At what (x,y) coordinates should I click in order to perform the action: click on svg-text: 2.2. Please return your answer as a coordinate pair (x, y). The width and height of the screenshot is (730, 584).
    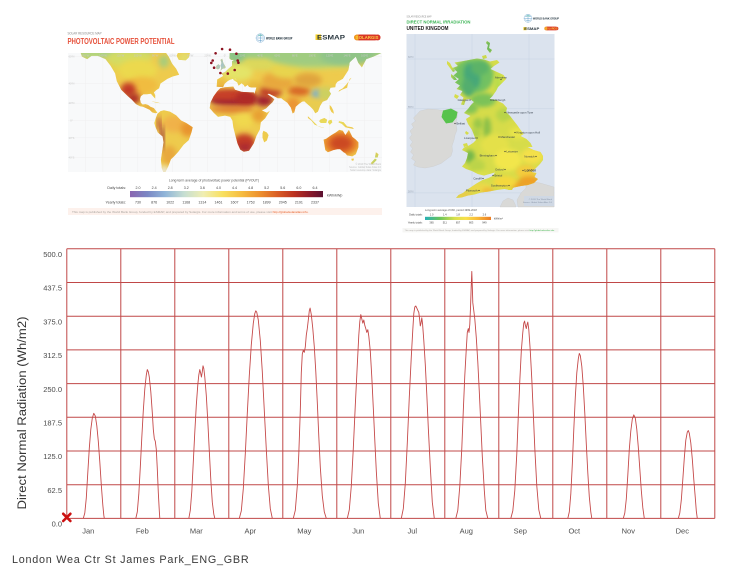
    Looking at the image, I should click on (471, 214).